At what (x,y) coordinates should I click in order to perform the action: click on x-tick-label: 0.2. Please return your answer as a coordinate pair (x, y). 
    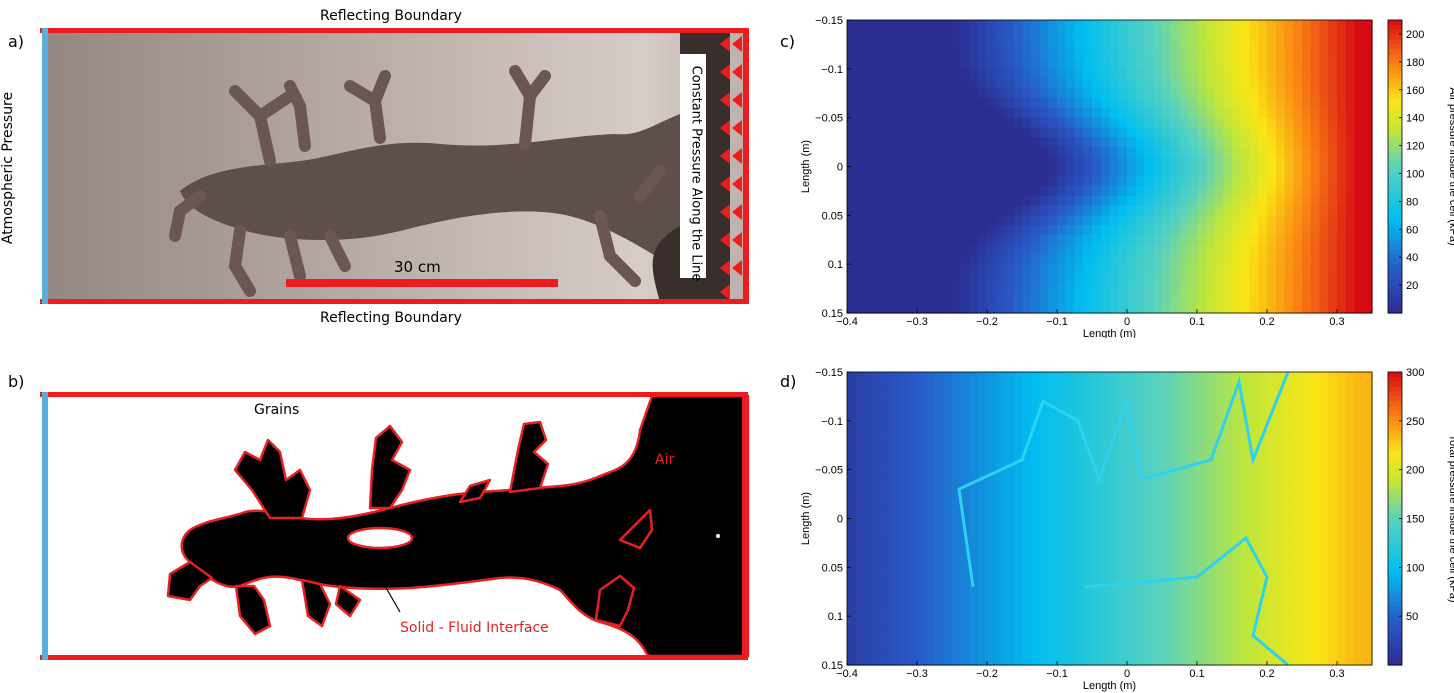
    Looking at the image, I should click on (1266, 674).